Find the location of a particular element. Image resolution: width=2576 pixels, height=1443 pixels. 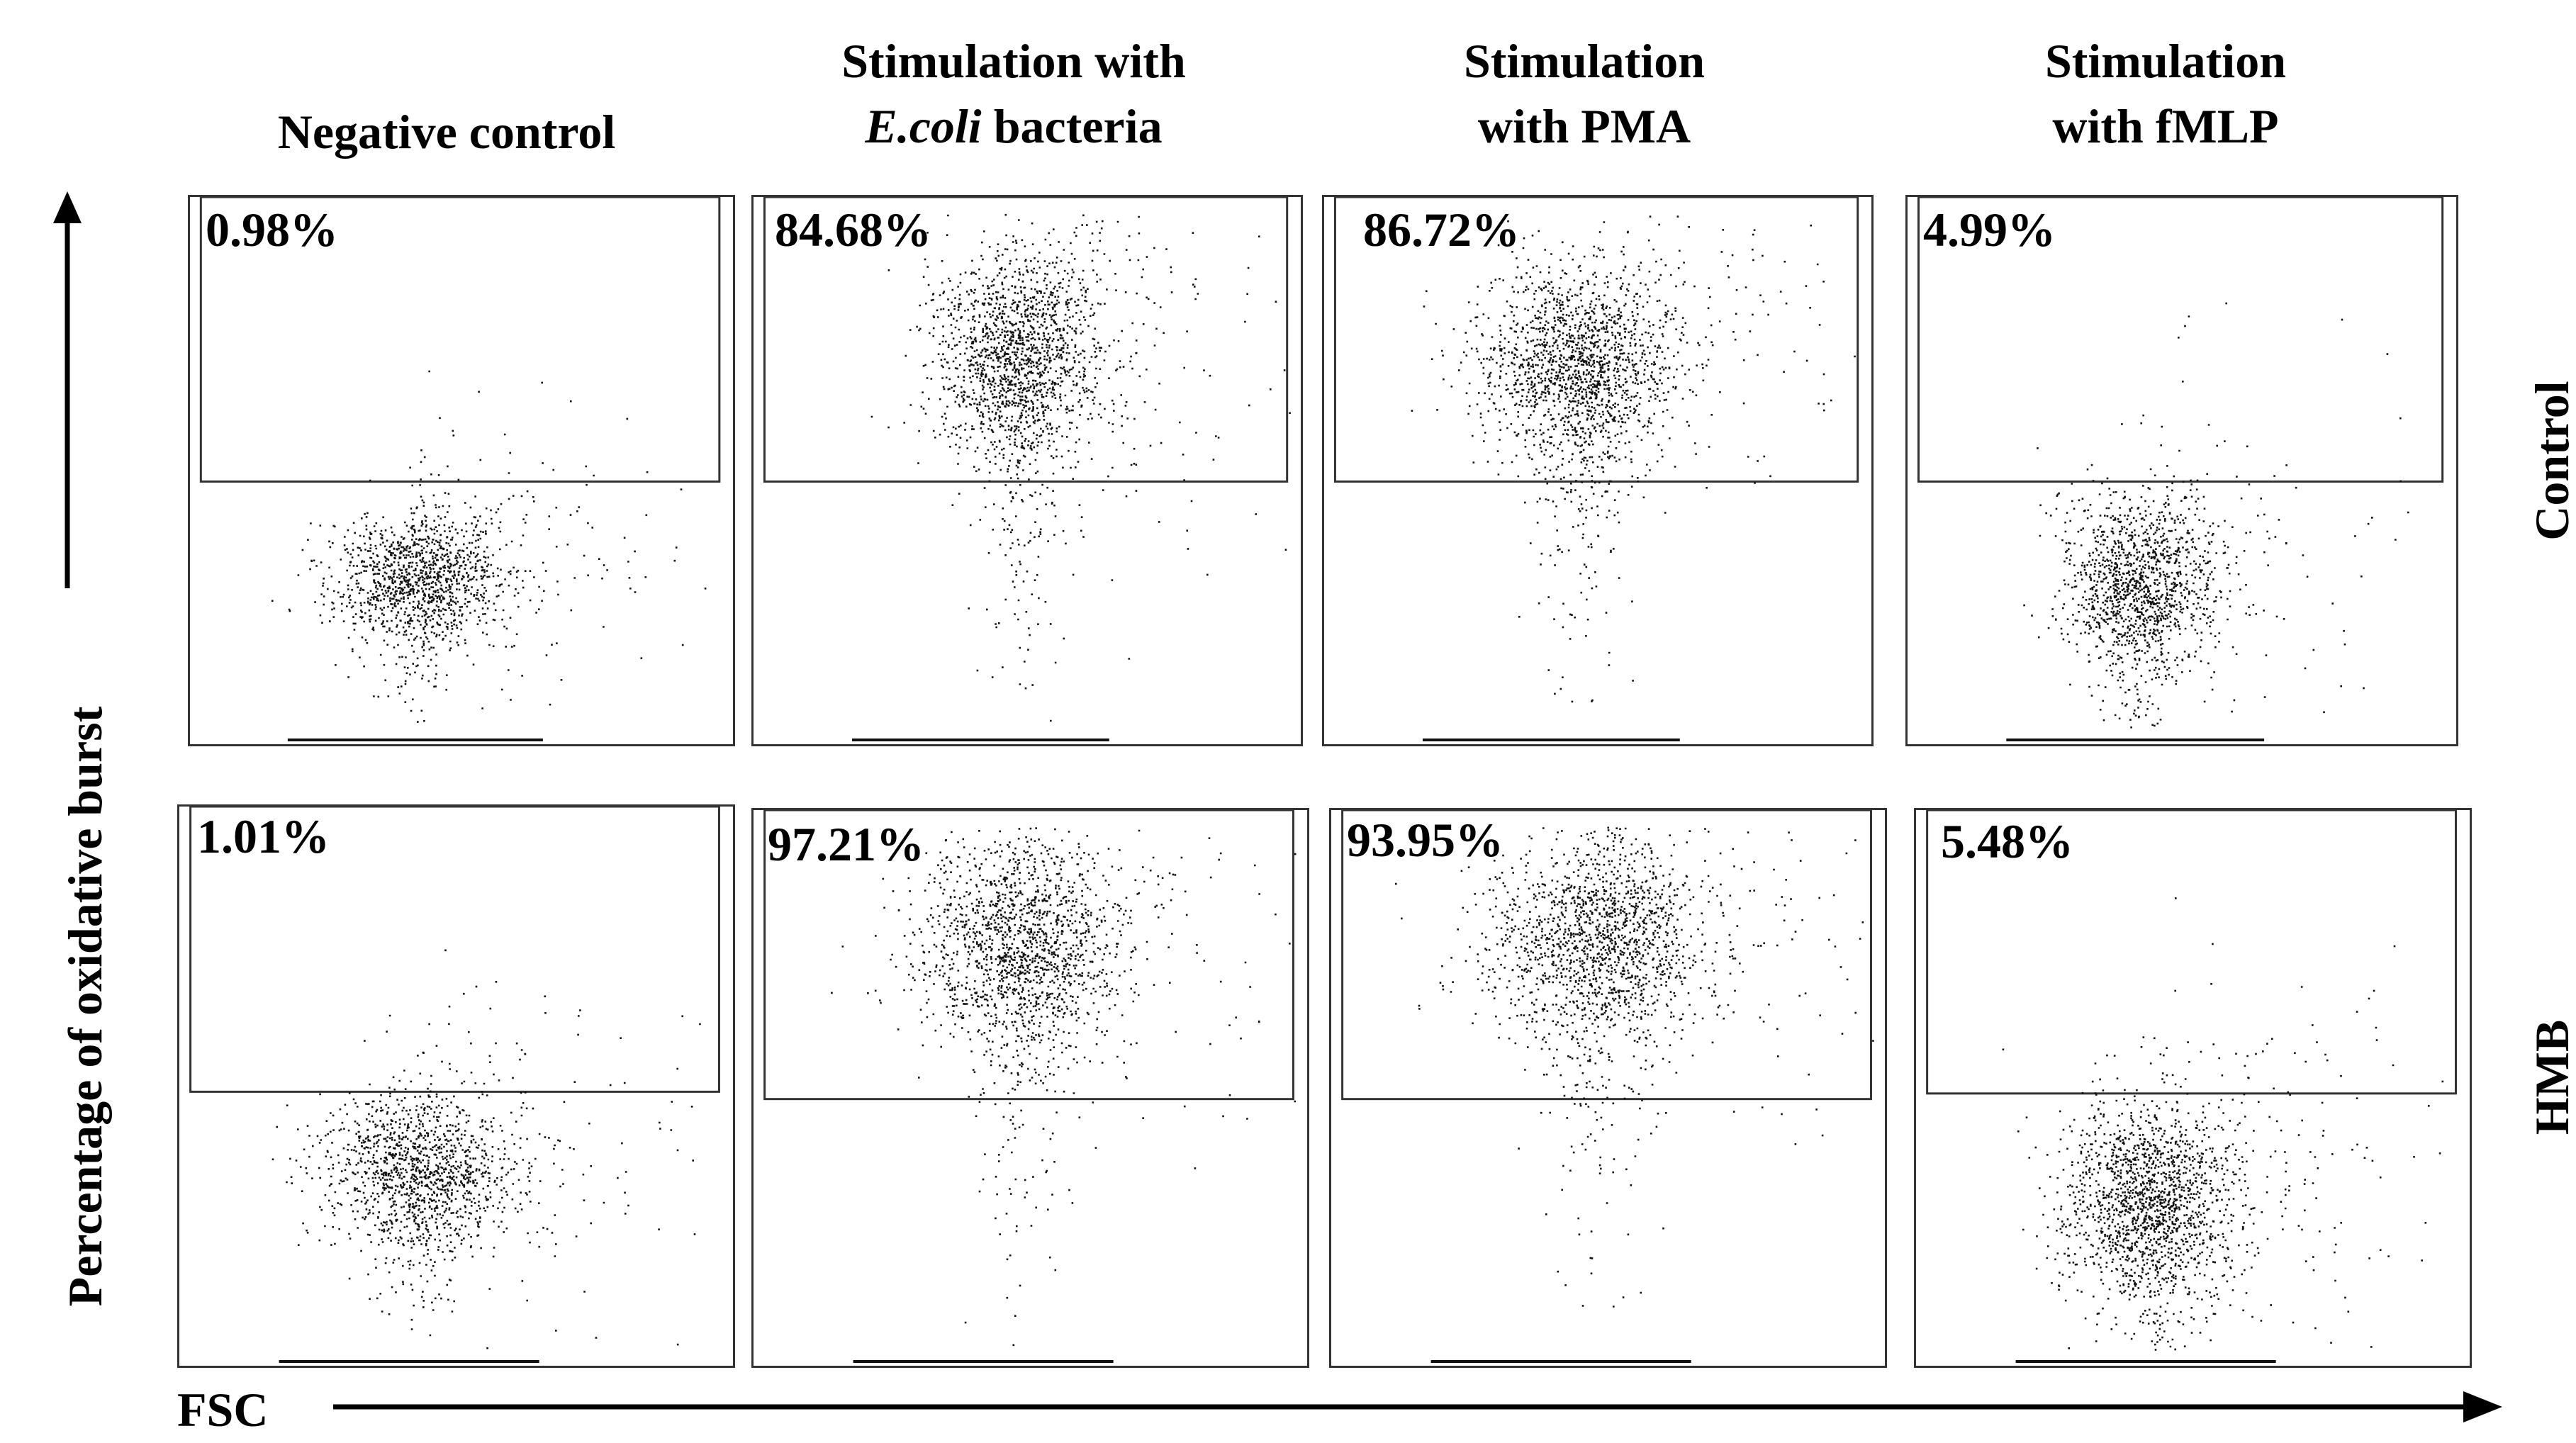

column-title-line: Stimulation with is located at coordinates (1014, 61).